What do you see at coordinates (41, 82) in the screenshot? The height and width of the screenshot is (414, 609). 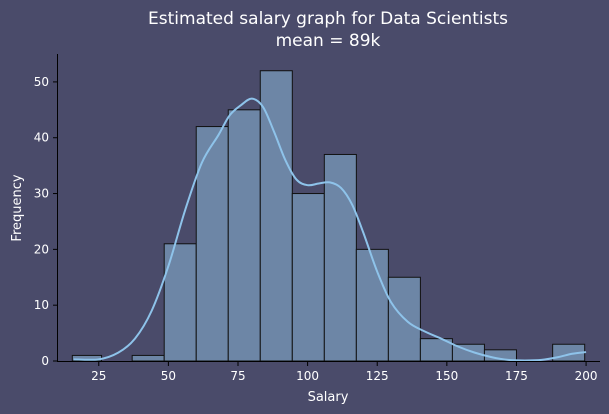 I see `y-tick-label-50: 50` at bounding box center [41, 82].